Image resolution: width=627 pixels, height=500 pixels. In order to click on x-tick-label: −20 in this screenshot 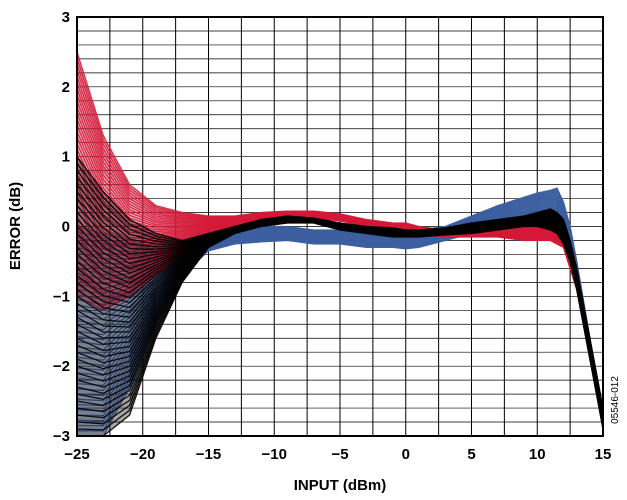, I will do `click(142, 454)`.